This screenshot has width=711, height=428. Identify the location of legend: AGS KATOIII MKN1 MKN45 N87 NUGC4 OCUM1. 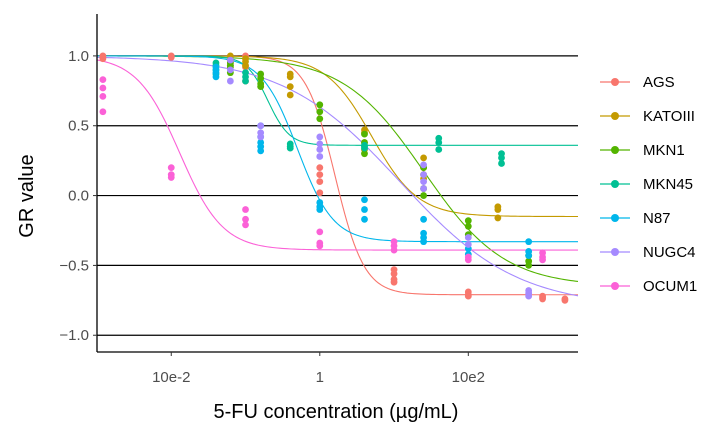
(648, 184).